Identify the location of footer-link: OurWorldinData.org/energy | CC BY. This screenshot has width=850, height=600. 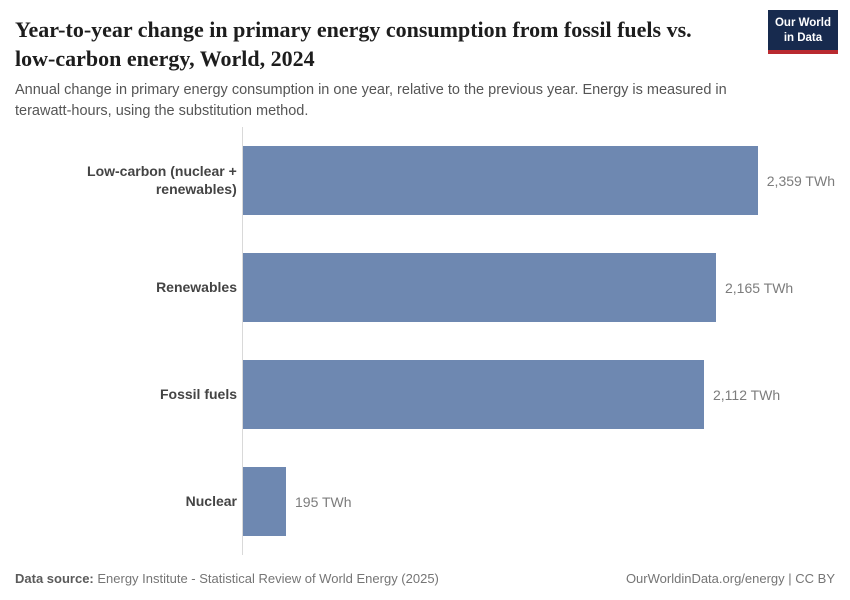
(730, 578).